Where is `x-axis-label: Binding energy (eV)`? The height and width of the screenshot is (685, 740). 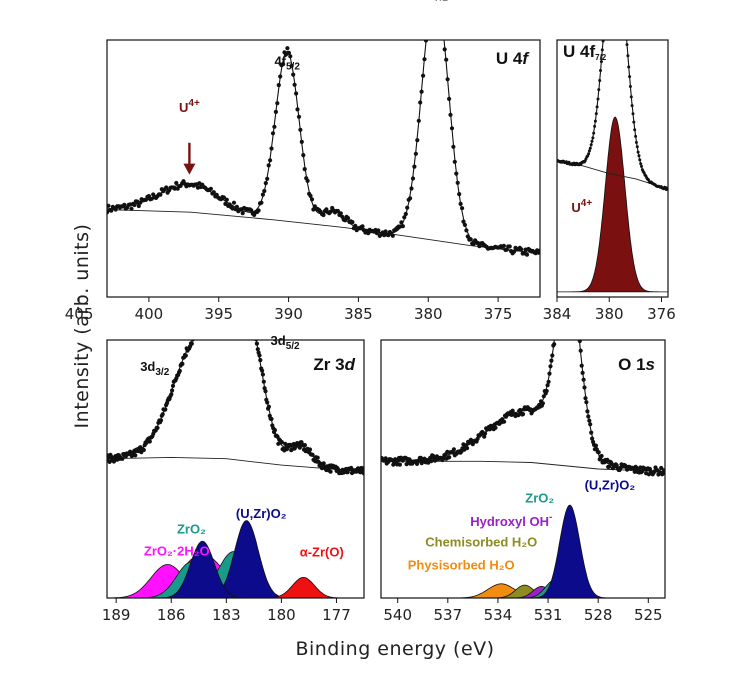
x-axis-label: Binding energy (eV) is located at coordinates (394, 649).